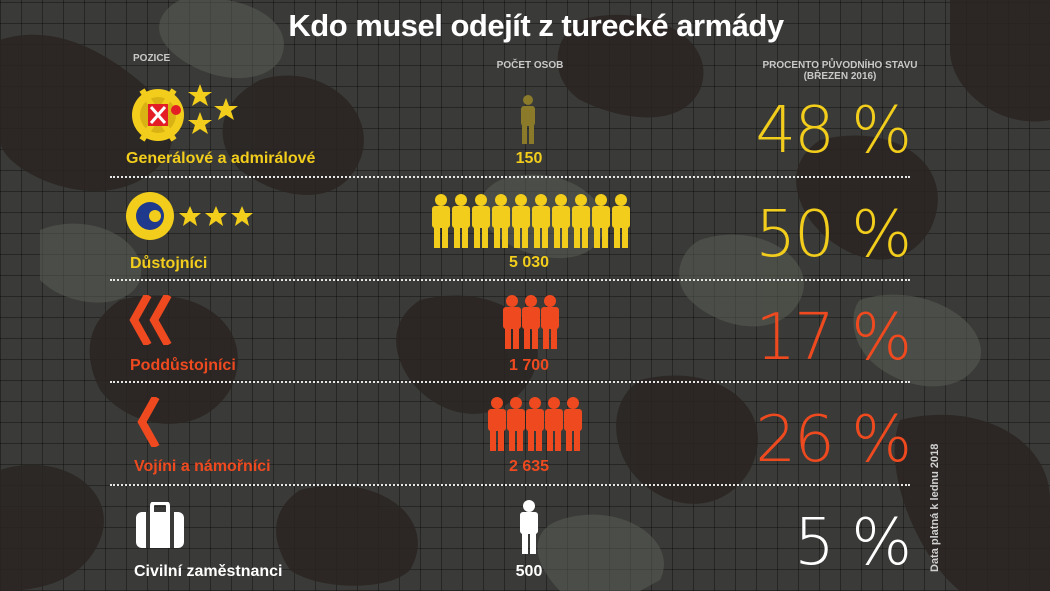 This screenshot has width=1050, height=591. I want to click on double-chevron-icon, so click(150, 320).